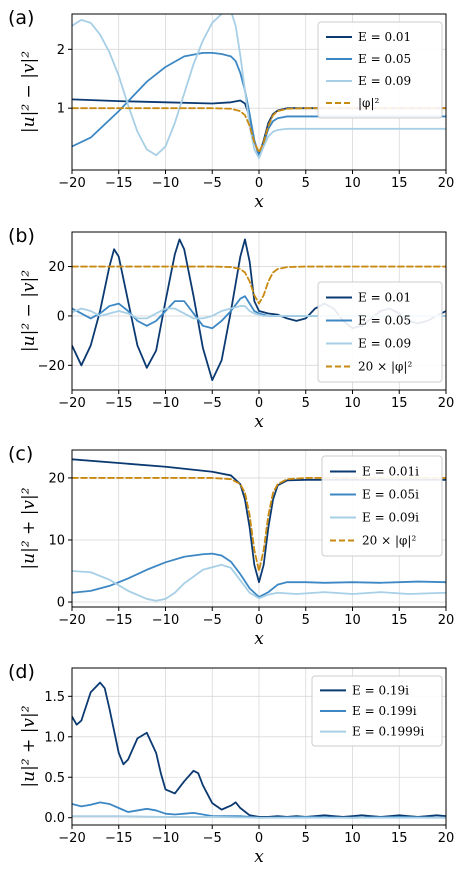  I want to click on panel-label: (c), so click(20, 454).